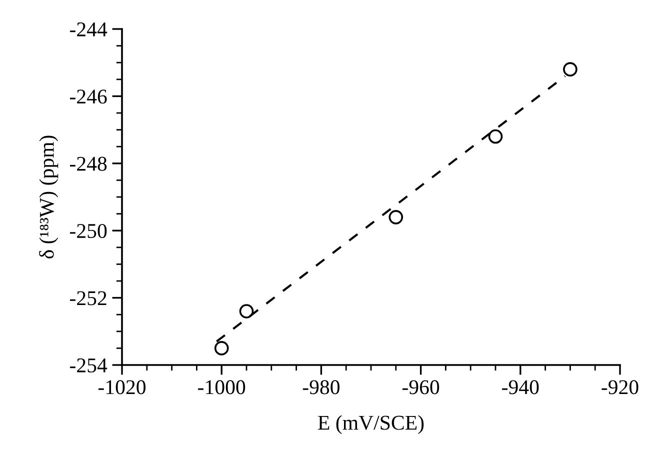 The width and height of the screenshot is (645, 456). Describe the element at coordinates (88, 97) in the screenshot. I see `y-tick-label: -246` at that location.